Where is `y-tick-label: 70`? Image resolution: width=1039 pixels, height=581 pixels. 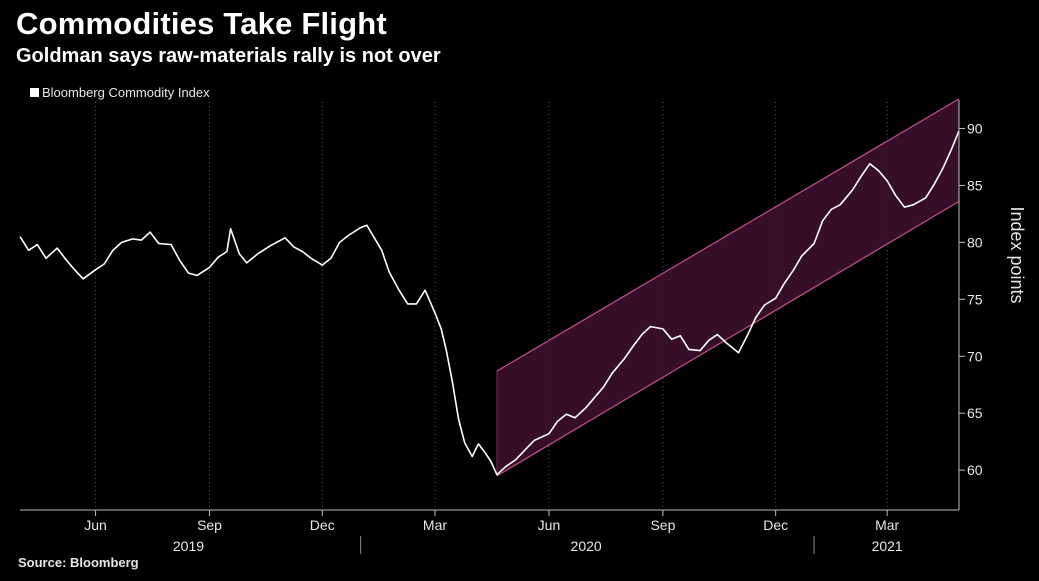
y-tick-label: 70 is located at coordinates (975, 356).